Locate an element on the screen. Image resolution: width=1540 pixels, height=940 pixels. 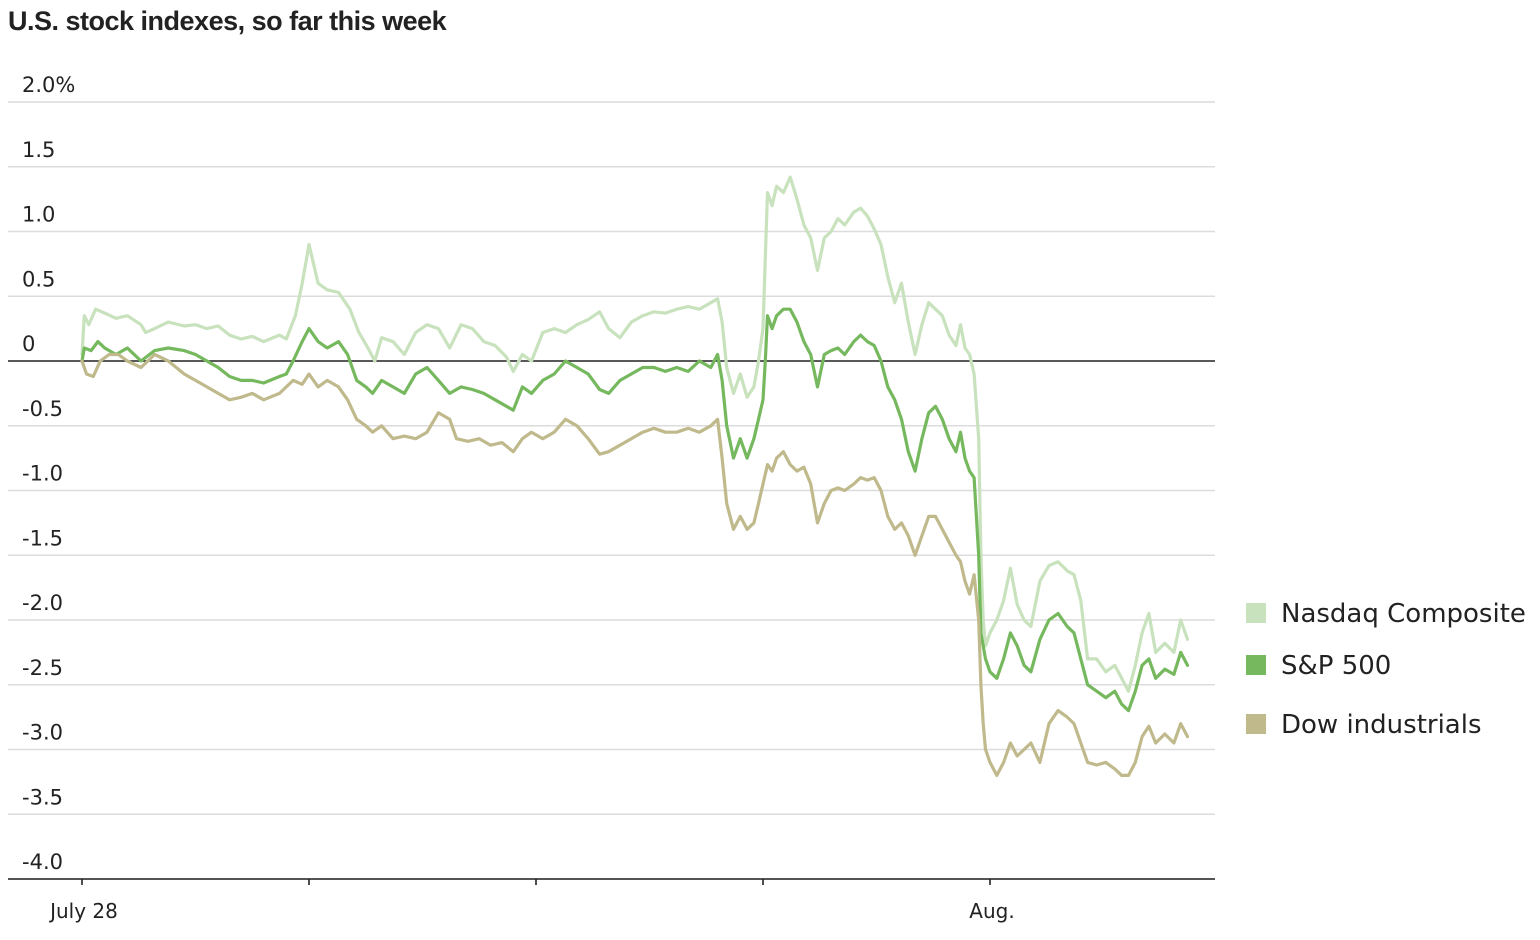
y-tick-label: -3.0 is located at coordinates (42, 733).